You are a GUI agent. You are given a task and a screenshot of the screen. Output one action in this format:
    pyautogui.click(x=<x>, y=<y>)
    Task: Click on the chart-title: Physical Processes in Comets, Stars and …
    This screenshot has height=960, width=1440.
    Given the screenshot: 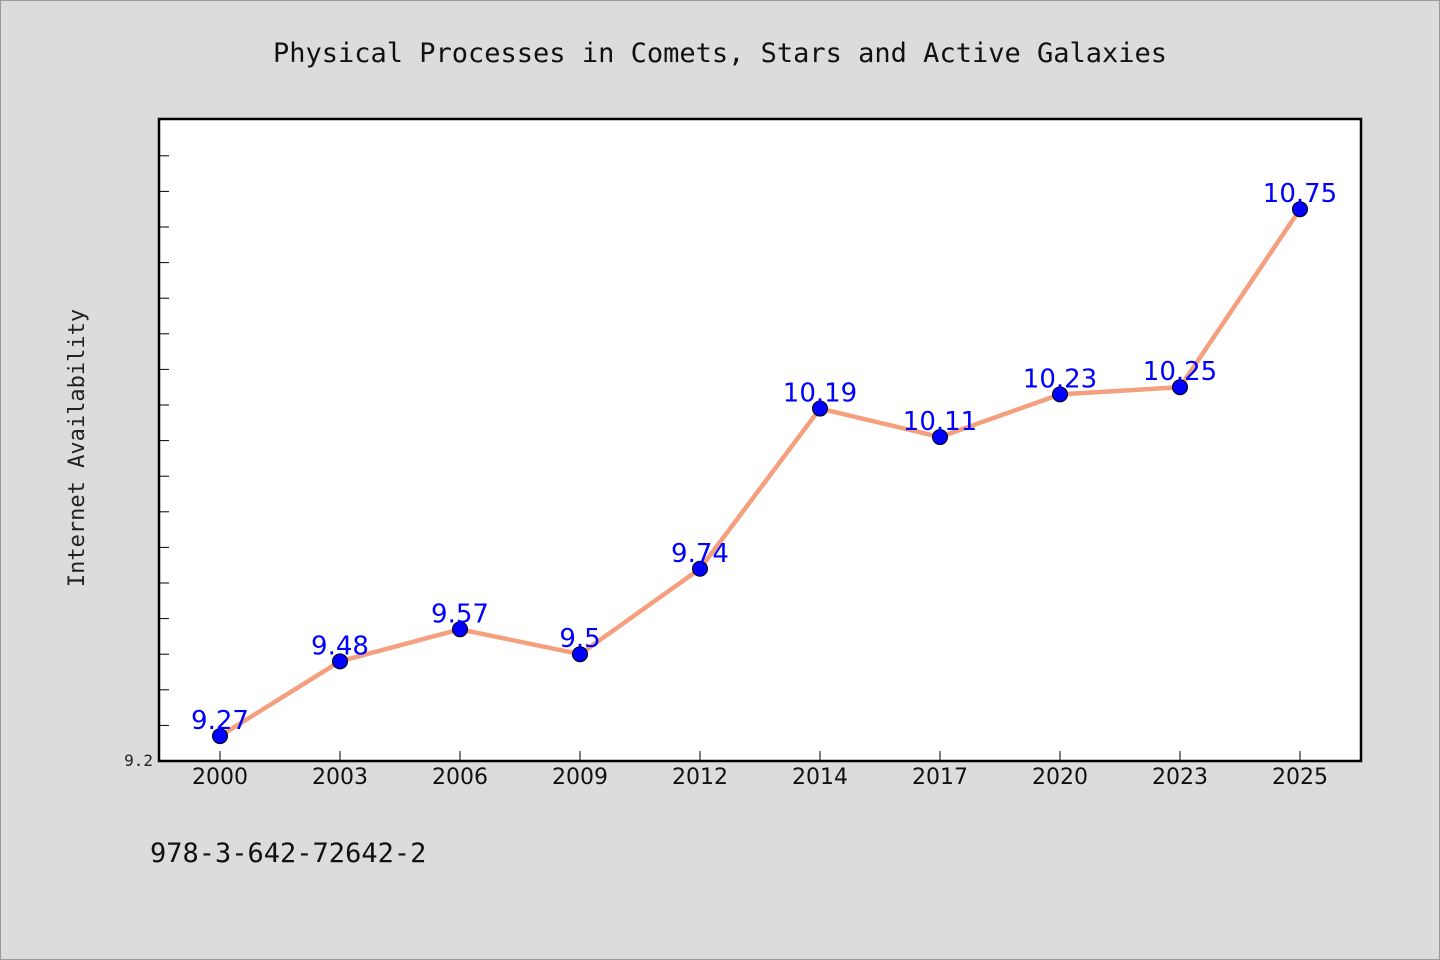 What is the action you would take?
    pyautogui.click(x=720, y=53)
    